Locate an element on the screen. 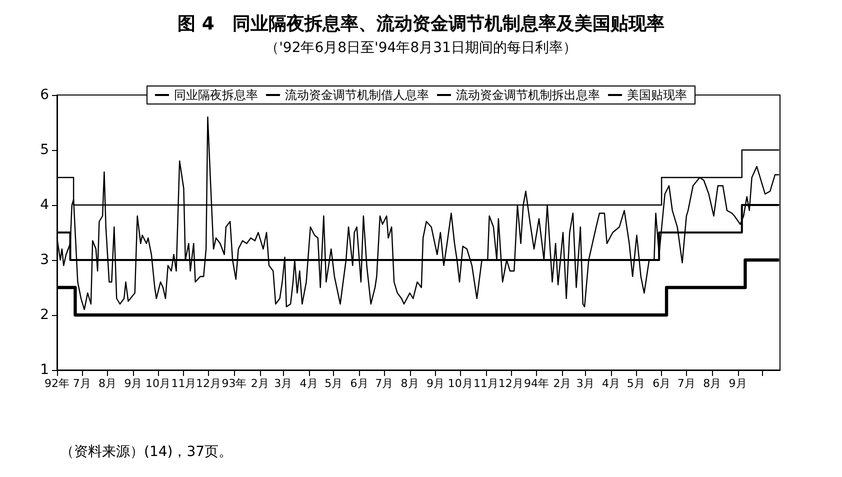  legend-label: 美国贴现率 is located at coordinates (657, 95).